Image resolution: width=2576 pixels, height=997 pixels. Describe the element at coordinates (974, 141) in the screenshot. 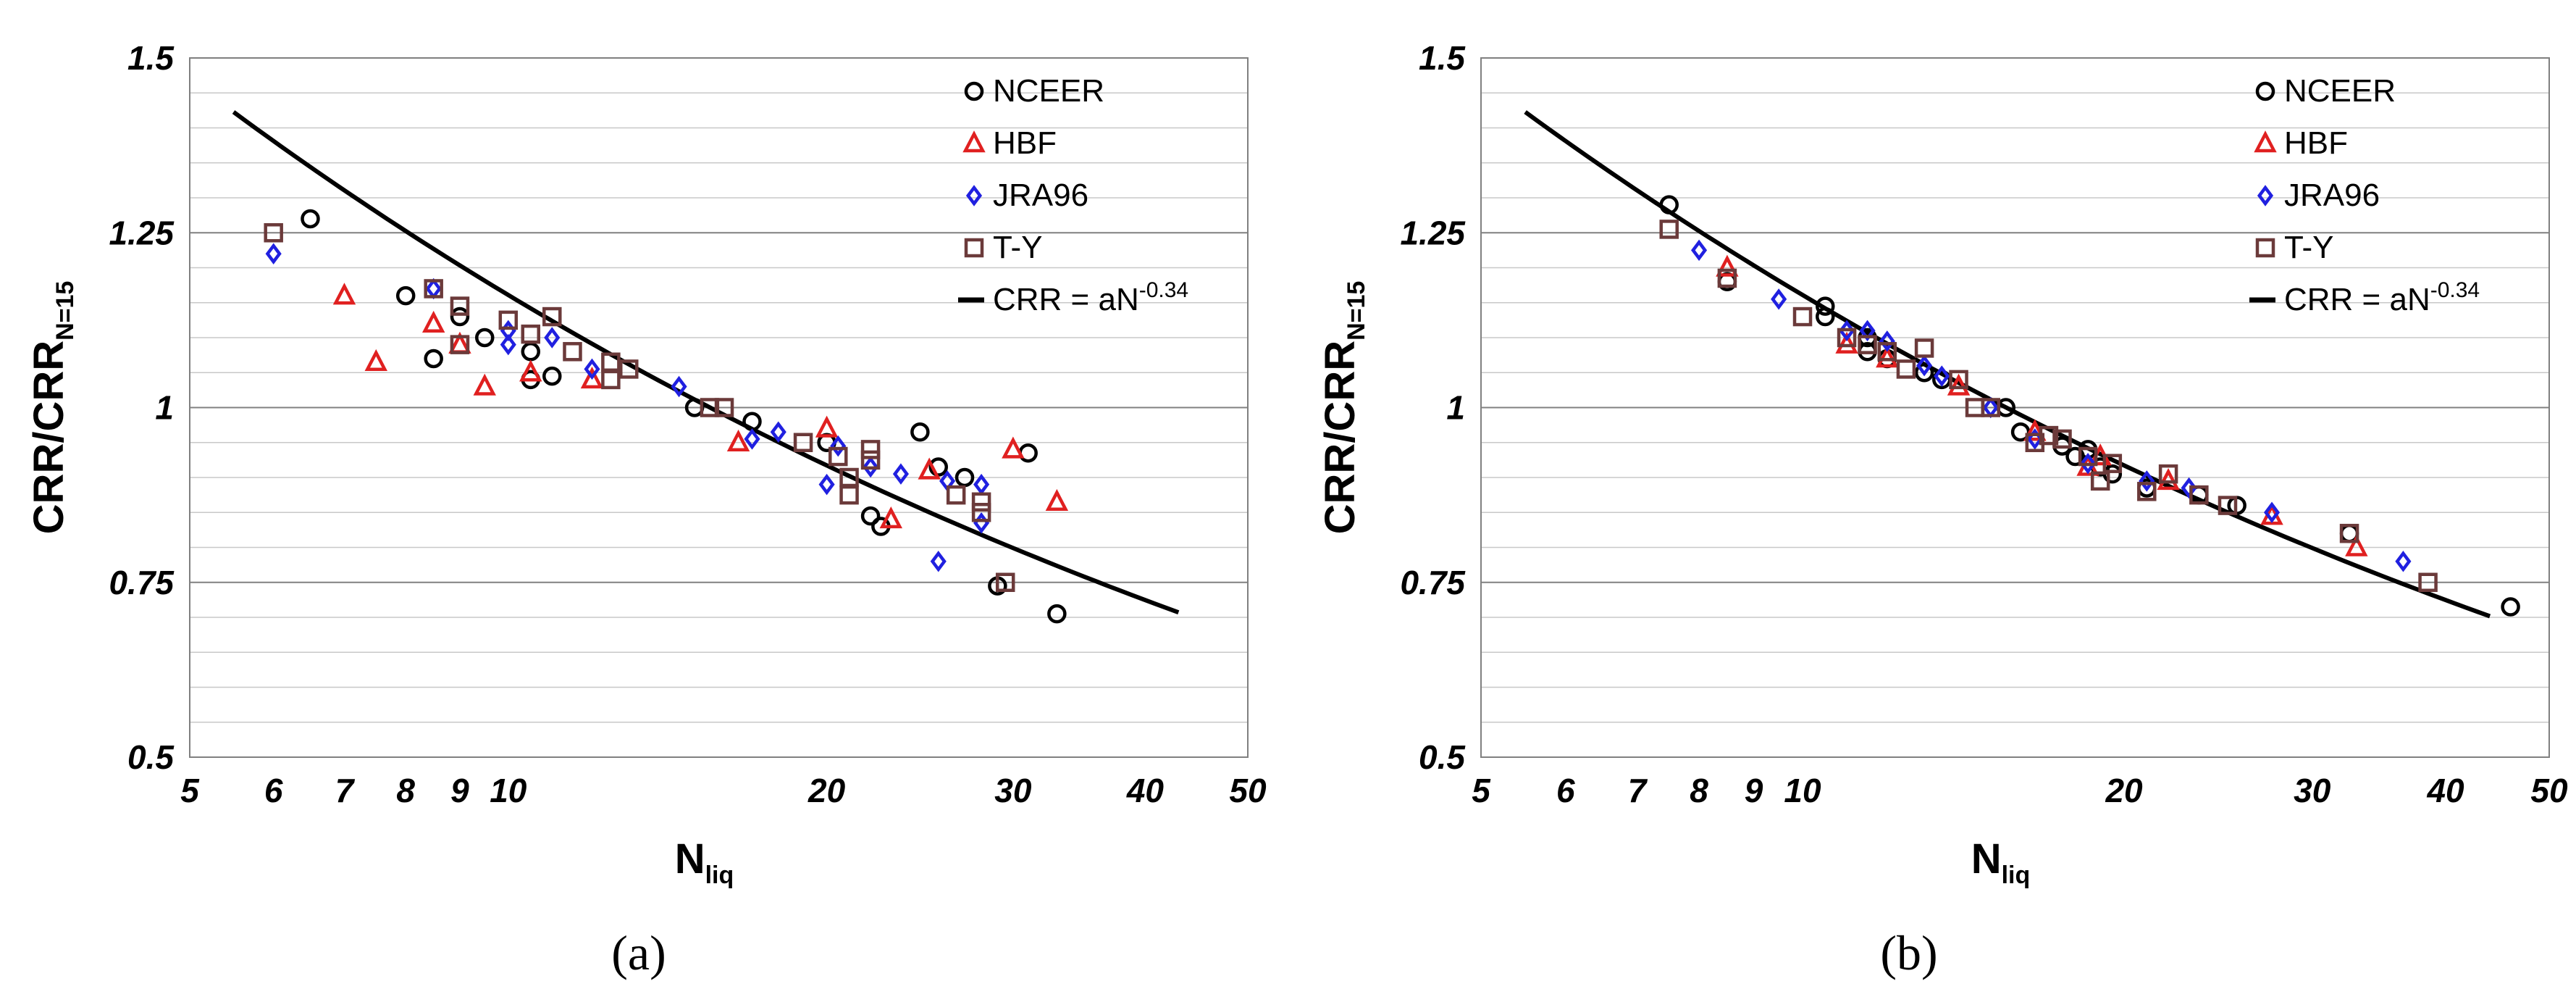

I see `legend-marker-hbf` at that location.